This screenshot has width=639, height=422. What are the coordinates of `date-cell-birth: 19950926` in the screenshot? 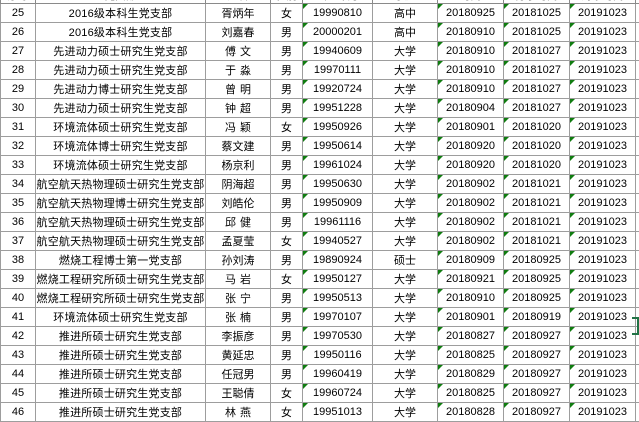 It's located at (338, 127).